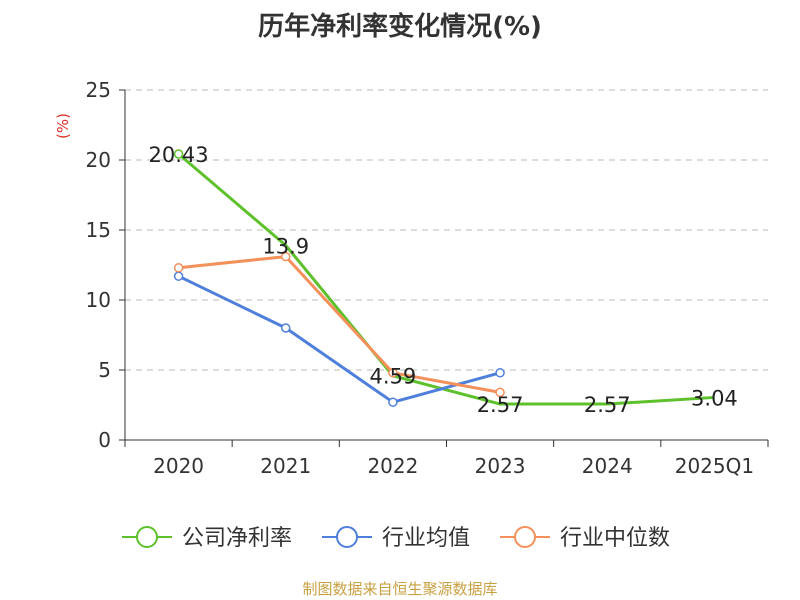 Image resolution: width=800 pixels, height=600 pixels. Describe the element at coordinates (400, 589) in the screenshot. I see `source-note: 制图数据来自恒生聚源数据库` at that location.